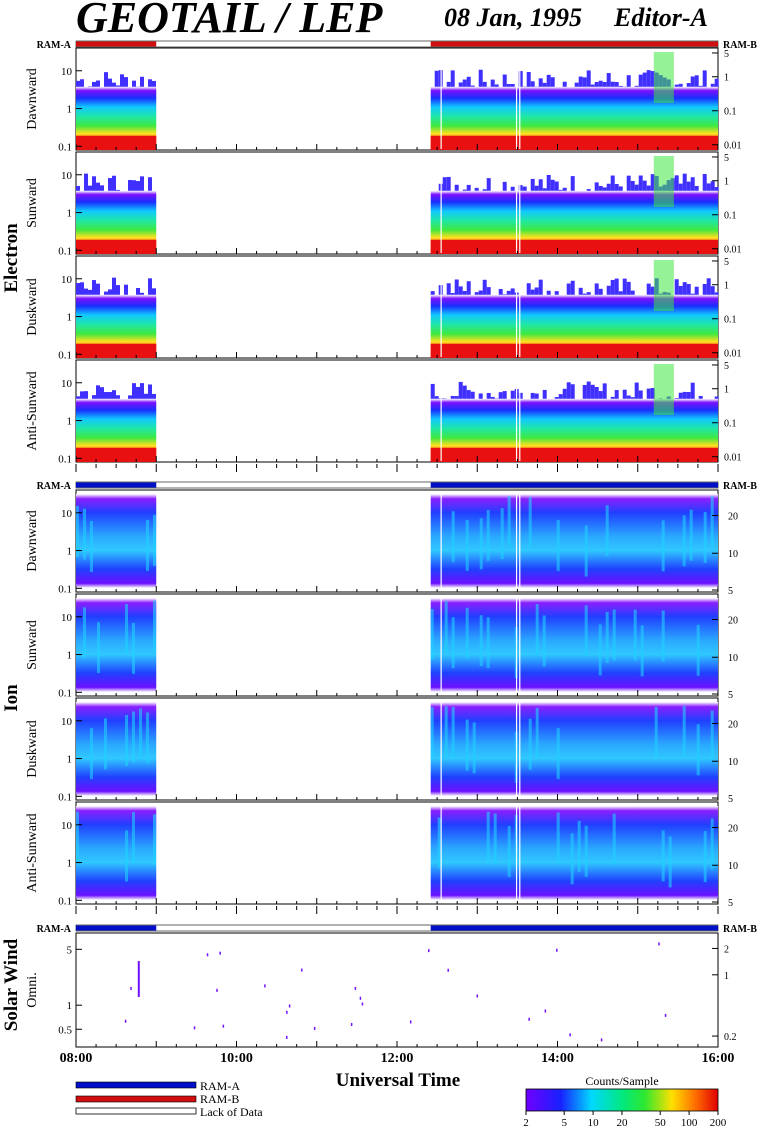 This screenshot has width=762, height=1128. What do you see at coordinates (733, 621) in the screenshot?
I see `ion-panel-2-ytick-right-label: 20` at bounding box center [733, 621].